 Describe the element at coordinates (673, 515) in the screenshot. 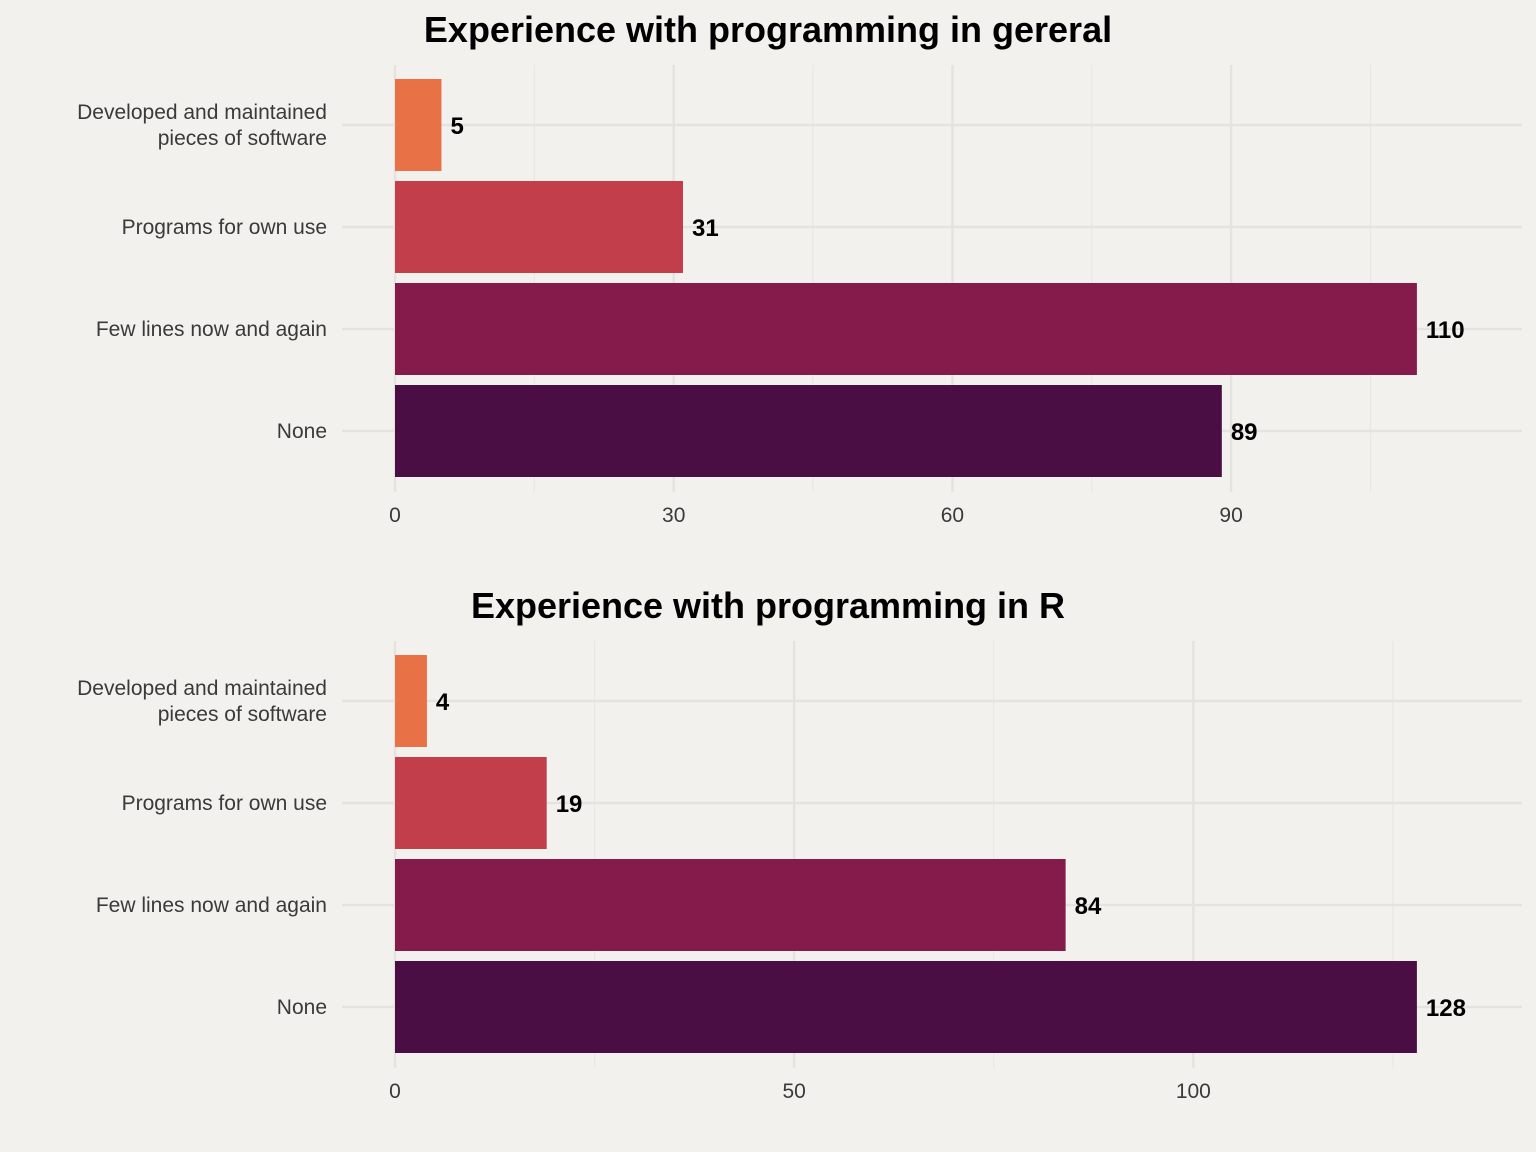

I see `x-tick-label: 30` at that location.